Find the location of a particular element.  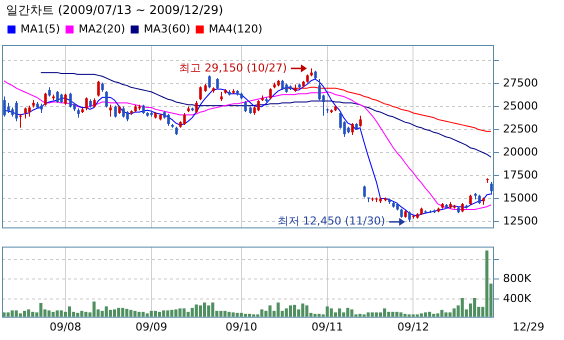

legend-label: MA2(20) is located at coordinates (102, 29).